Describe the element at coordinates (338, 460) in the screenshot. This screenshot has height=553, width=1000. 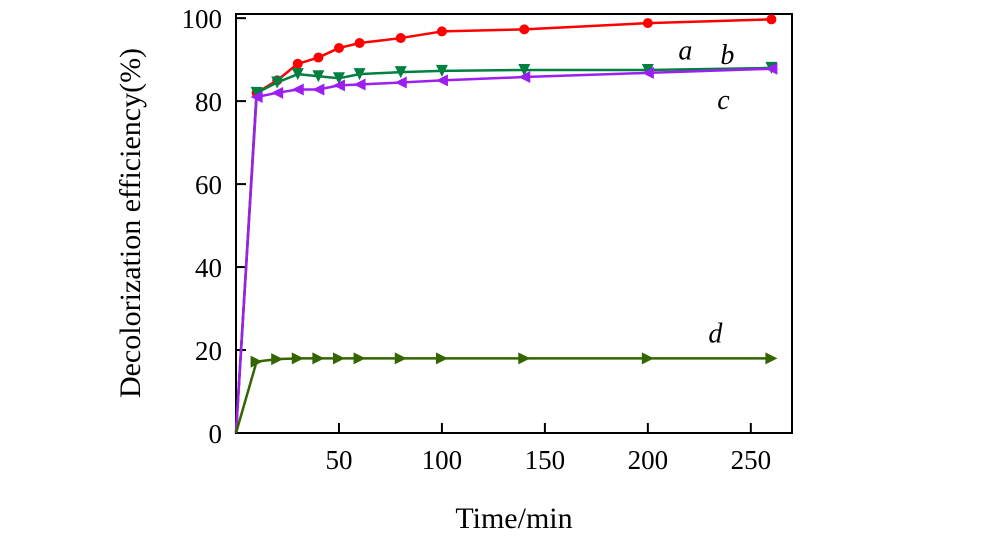
I see `x-tick-label: 50` at that location.